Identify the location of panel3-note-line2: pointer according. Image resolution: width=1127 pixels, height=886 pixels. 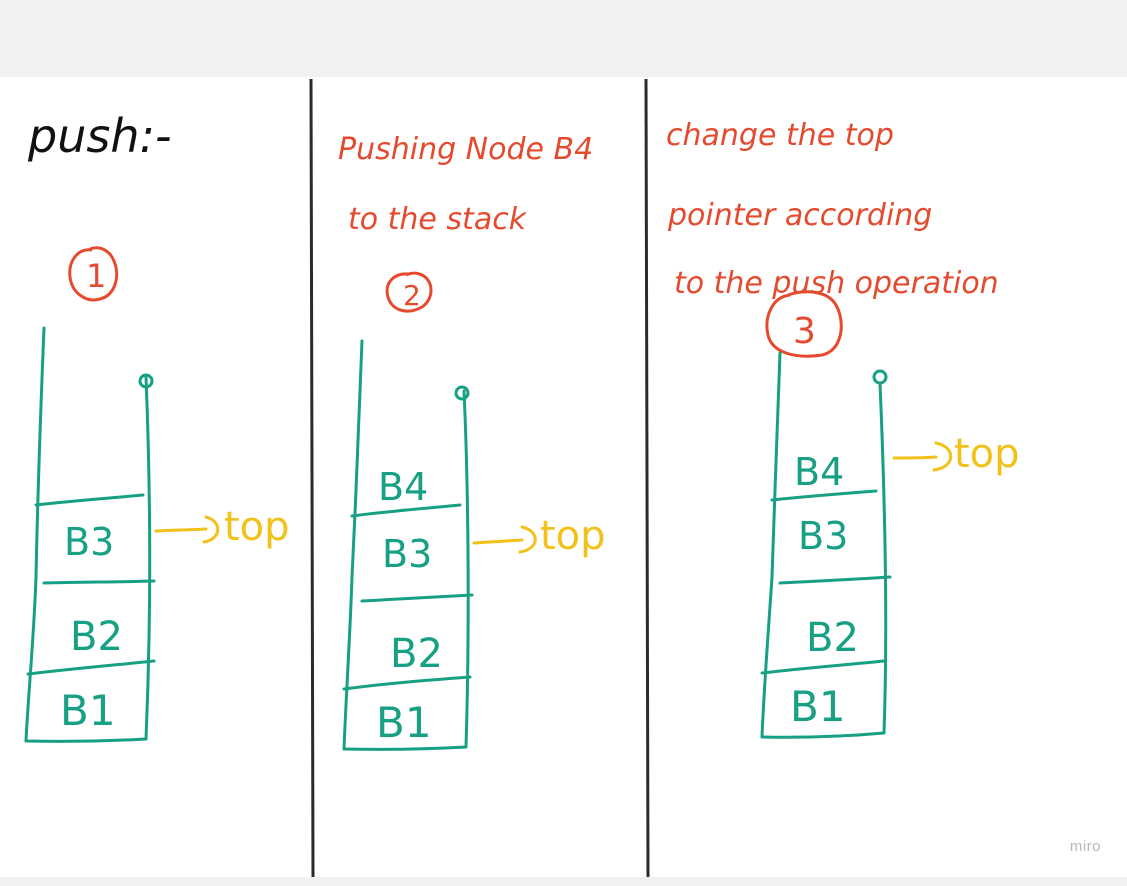
(799, 215).